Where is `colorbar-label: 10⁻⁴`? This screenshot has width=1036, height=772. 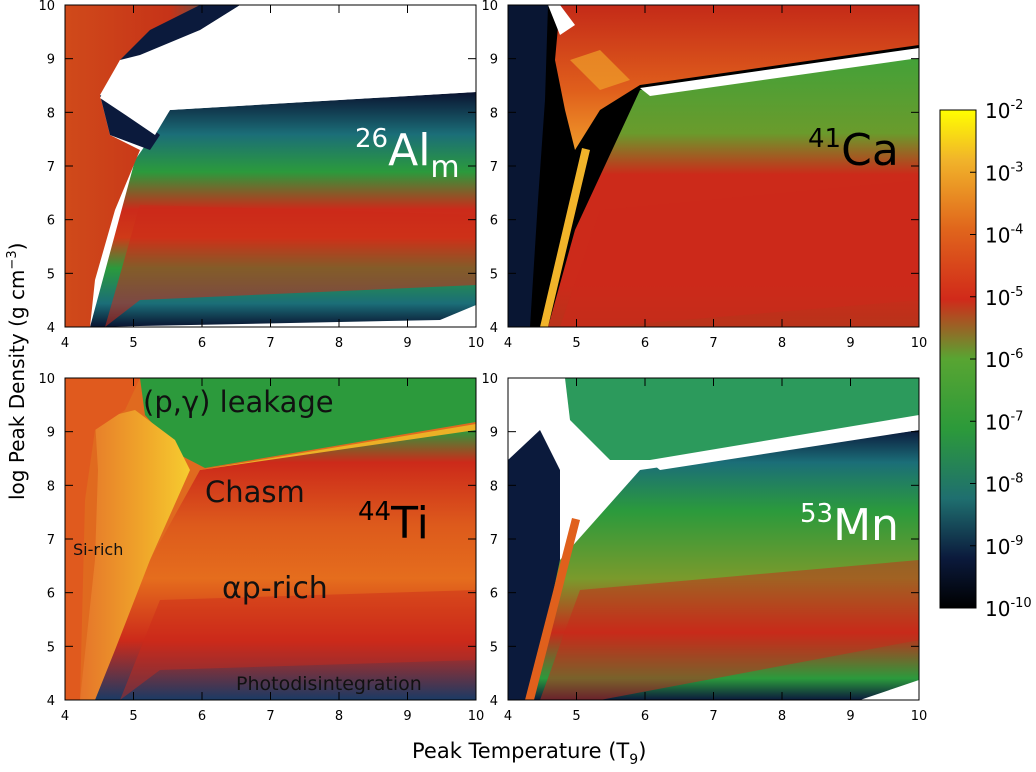
colorbar-label: 10⁻⁴ is located at coordinates (1004, 235).